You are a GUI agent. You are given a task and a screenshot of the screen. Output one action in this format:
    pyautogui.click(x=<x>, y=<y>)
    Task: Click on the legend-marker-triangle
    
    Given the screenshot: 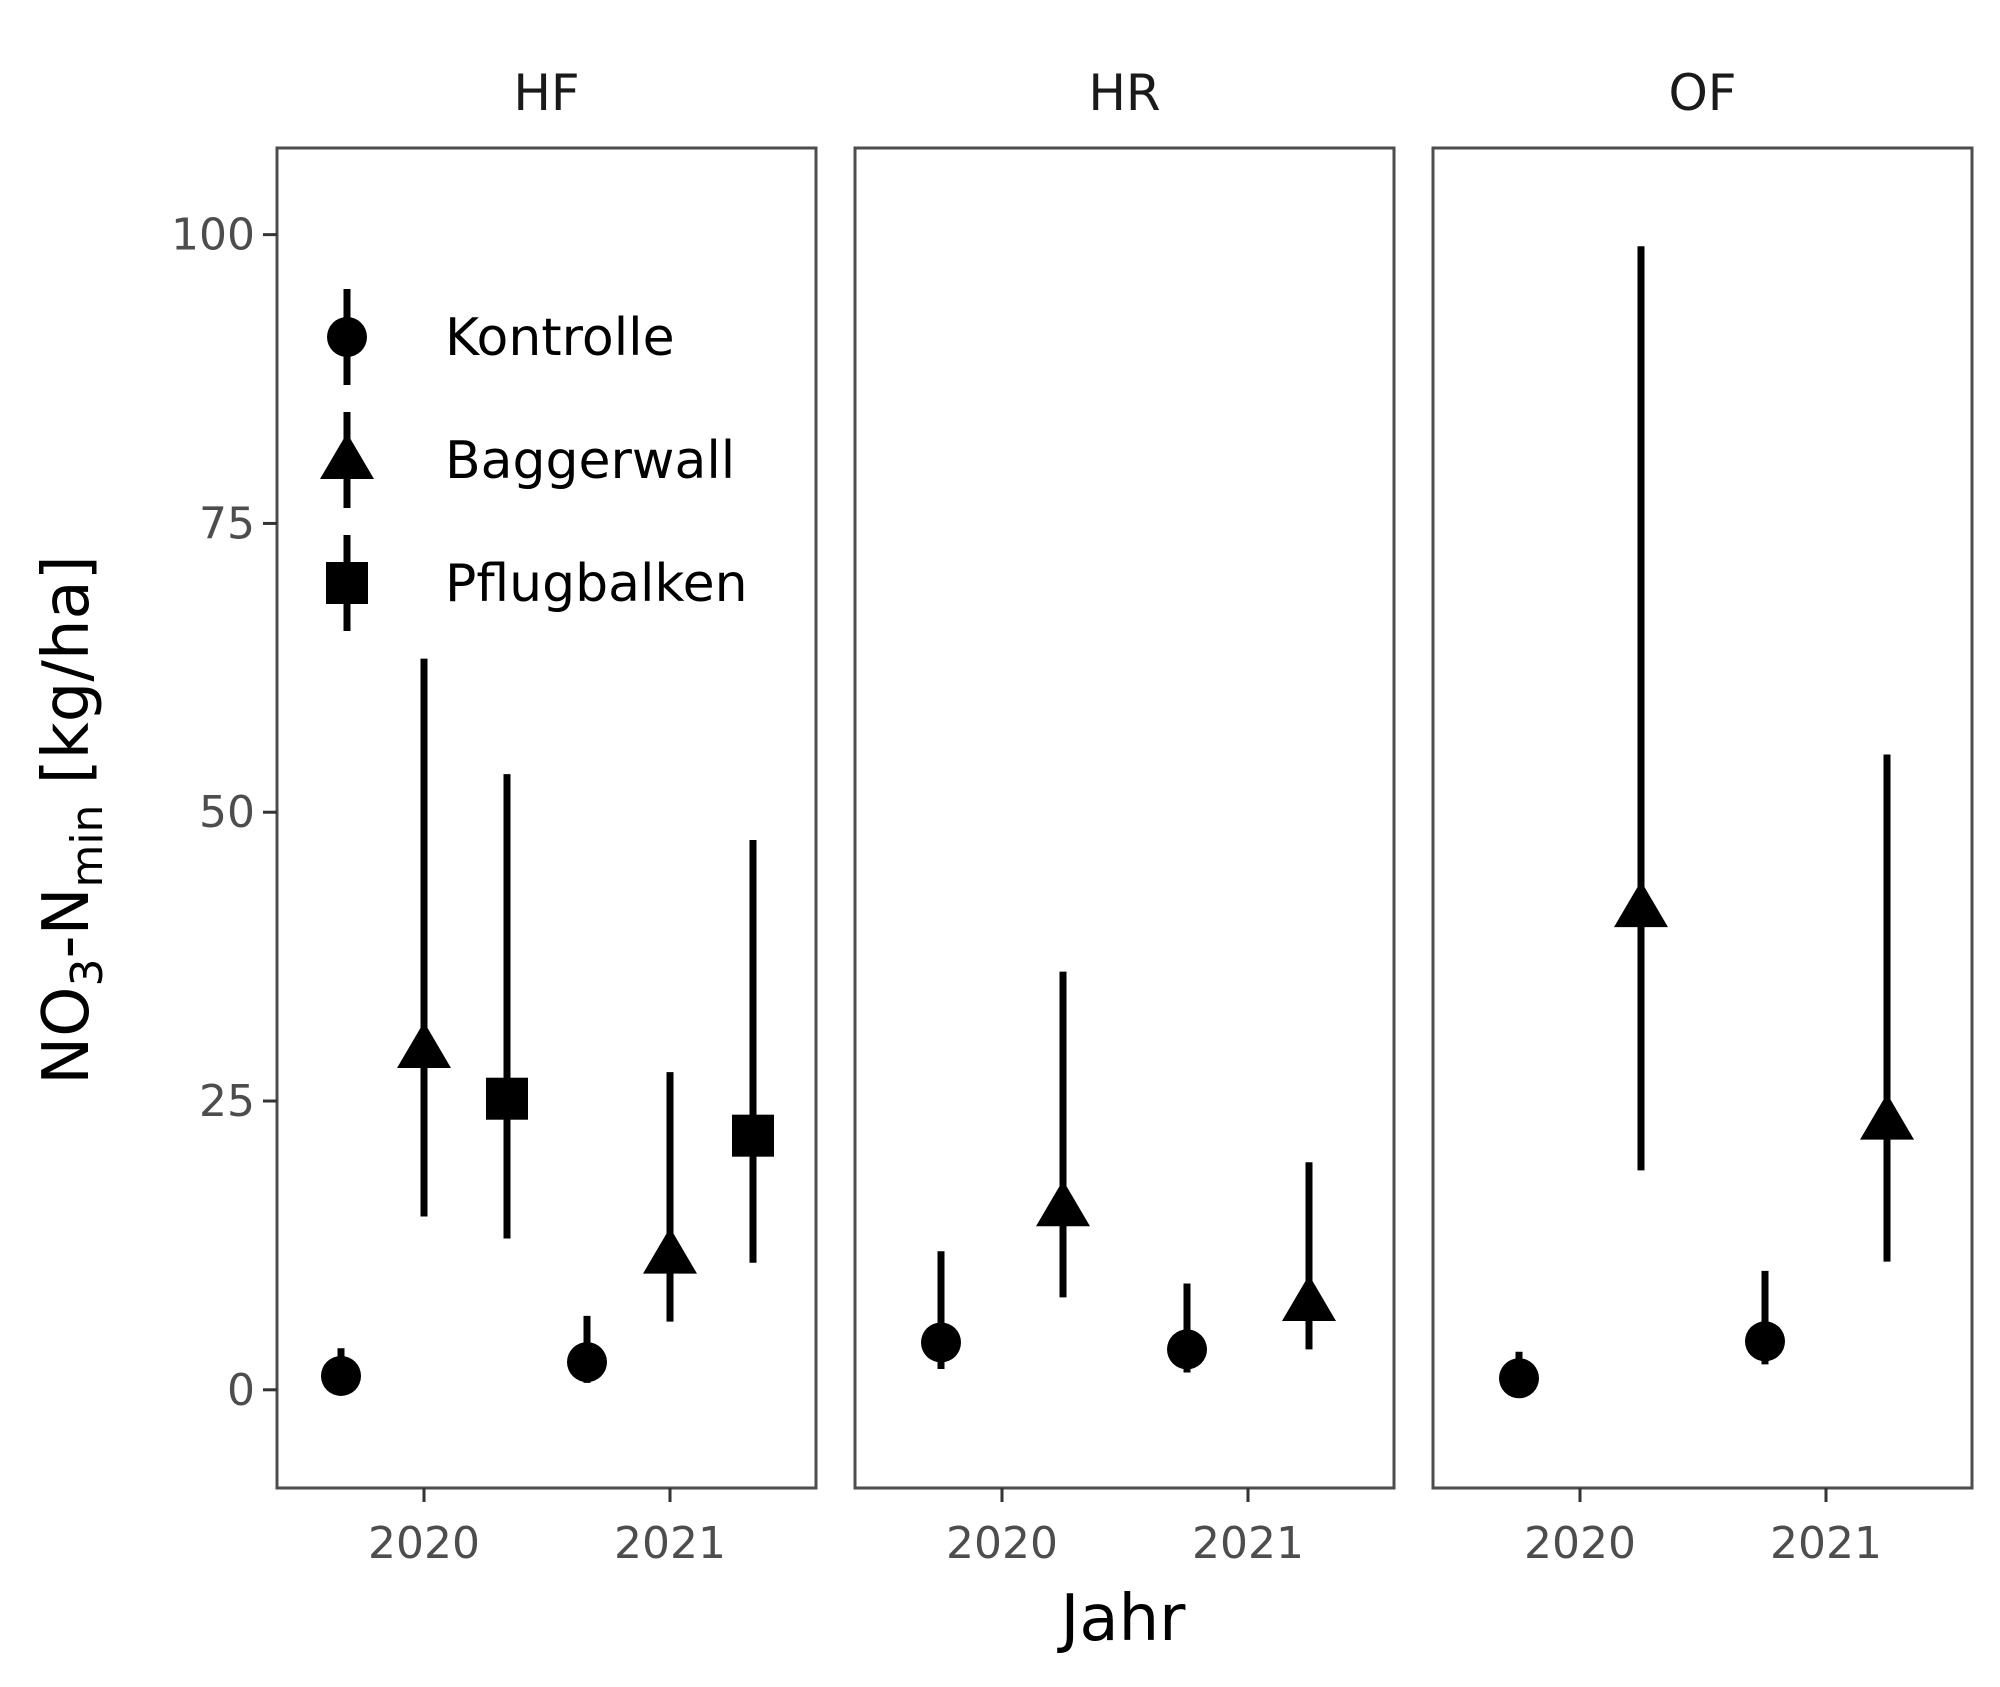 What is the action you would take?
    pyautogui.click(x=347, y=456)
    